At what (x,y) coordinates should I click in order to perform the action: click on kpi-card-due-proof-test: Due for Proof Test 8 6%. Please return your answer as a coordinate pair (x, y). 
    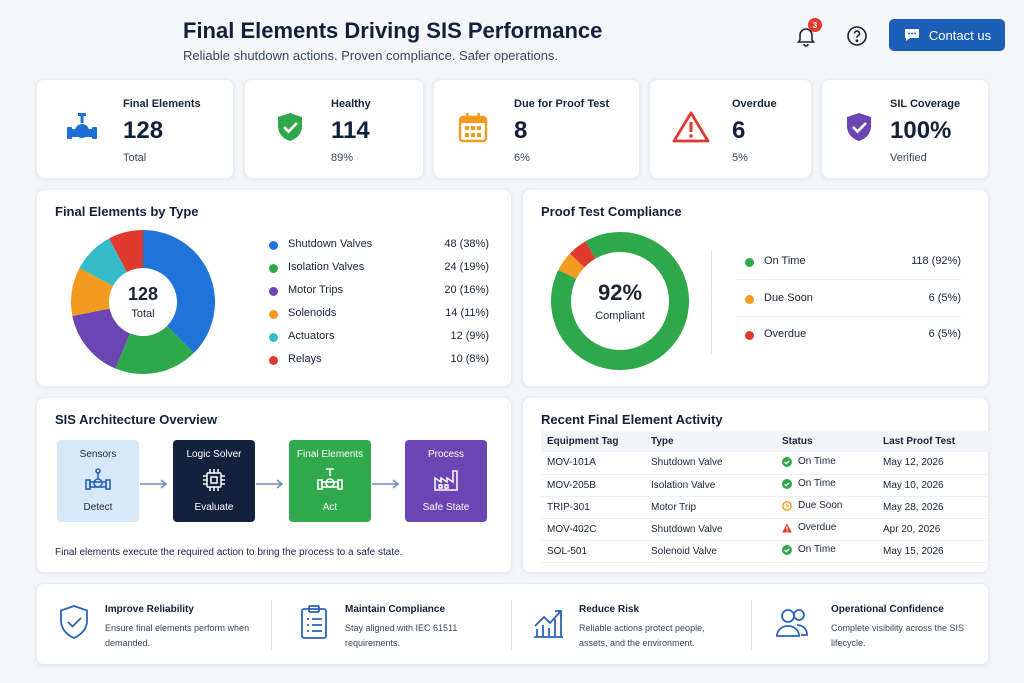
    Looking at the image, I should click on (536, 129).